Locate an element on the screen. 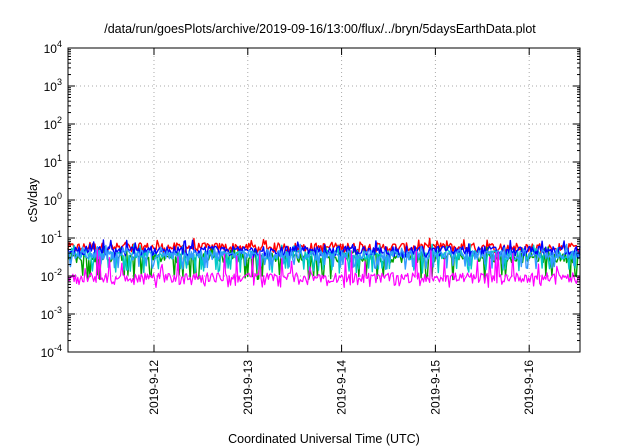  x-tick-label: 2019-9-13 is located at coordinates (248, 387).